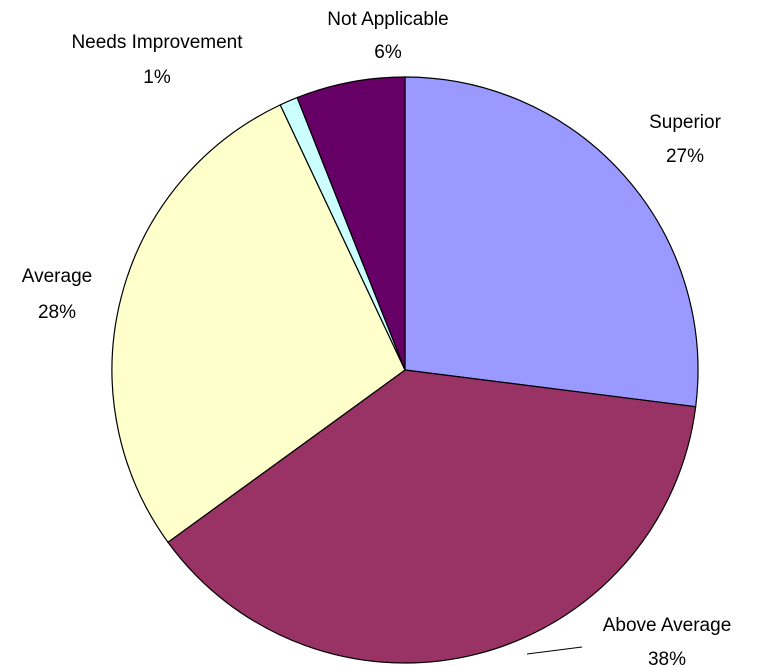  I want to click on slice-name-label-average: Average, so click(57, 276).